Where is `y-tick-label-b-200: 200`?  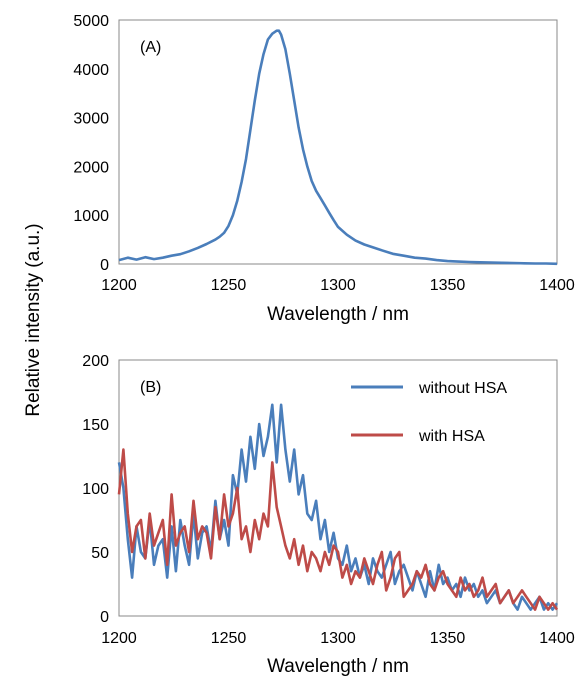
y-tick-label-b-200: 200 is located at coordinates (95, 361).